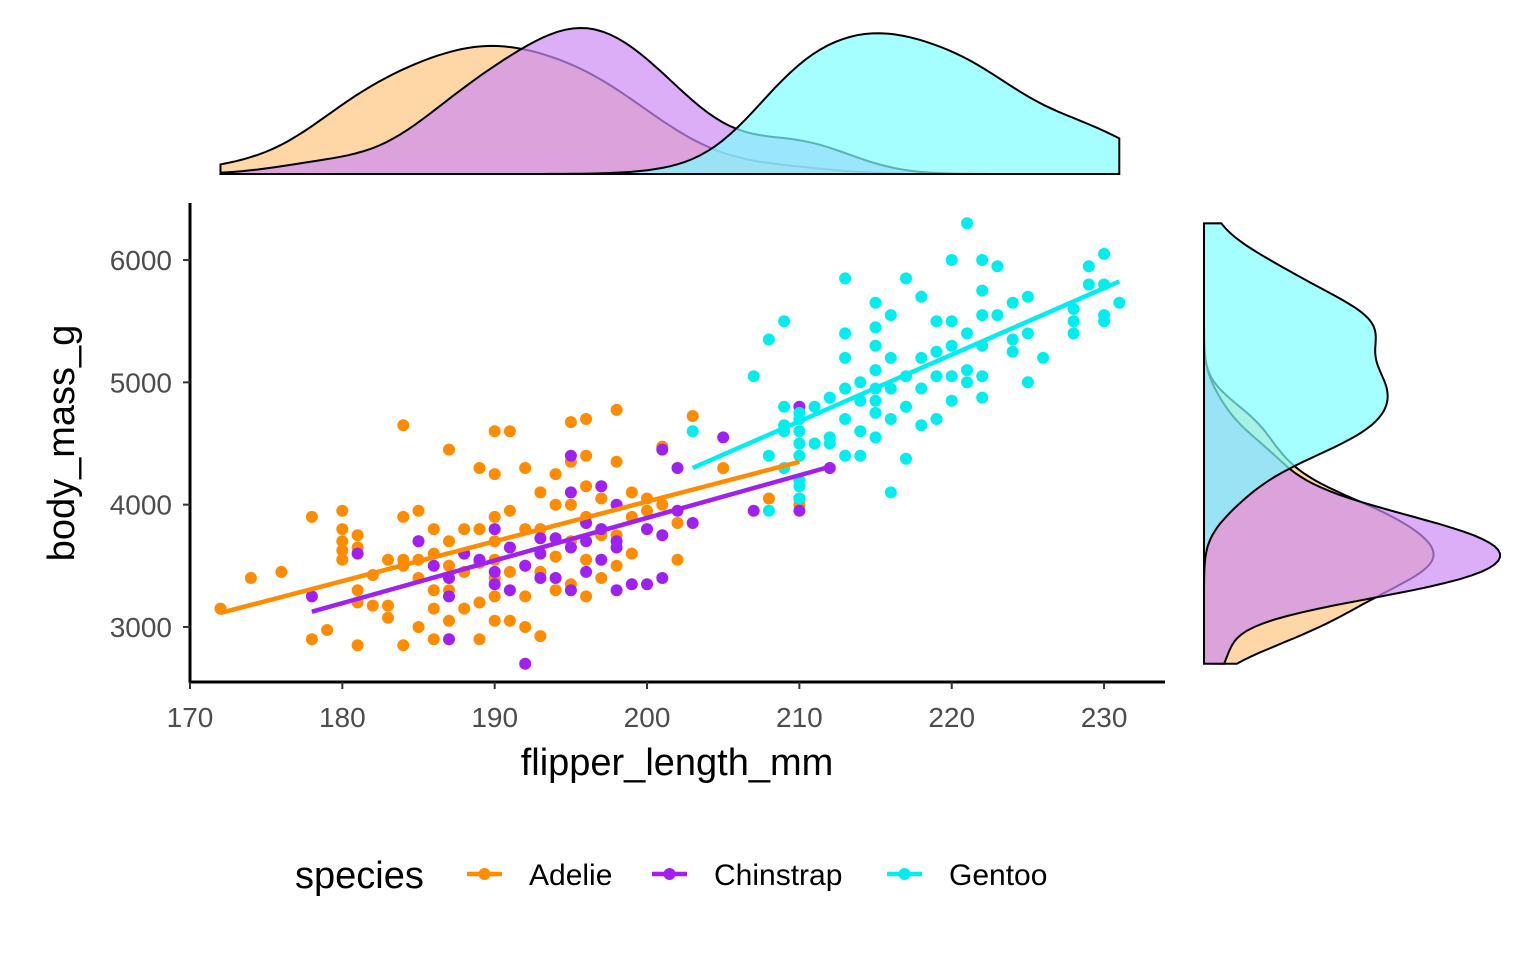  What do you see at coordinates (141, 382) in the screenshot?
I see `y-tick-label: 5000` at bounding box center [141, 382].